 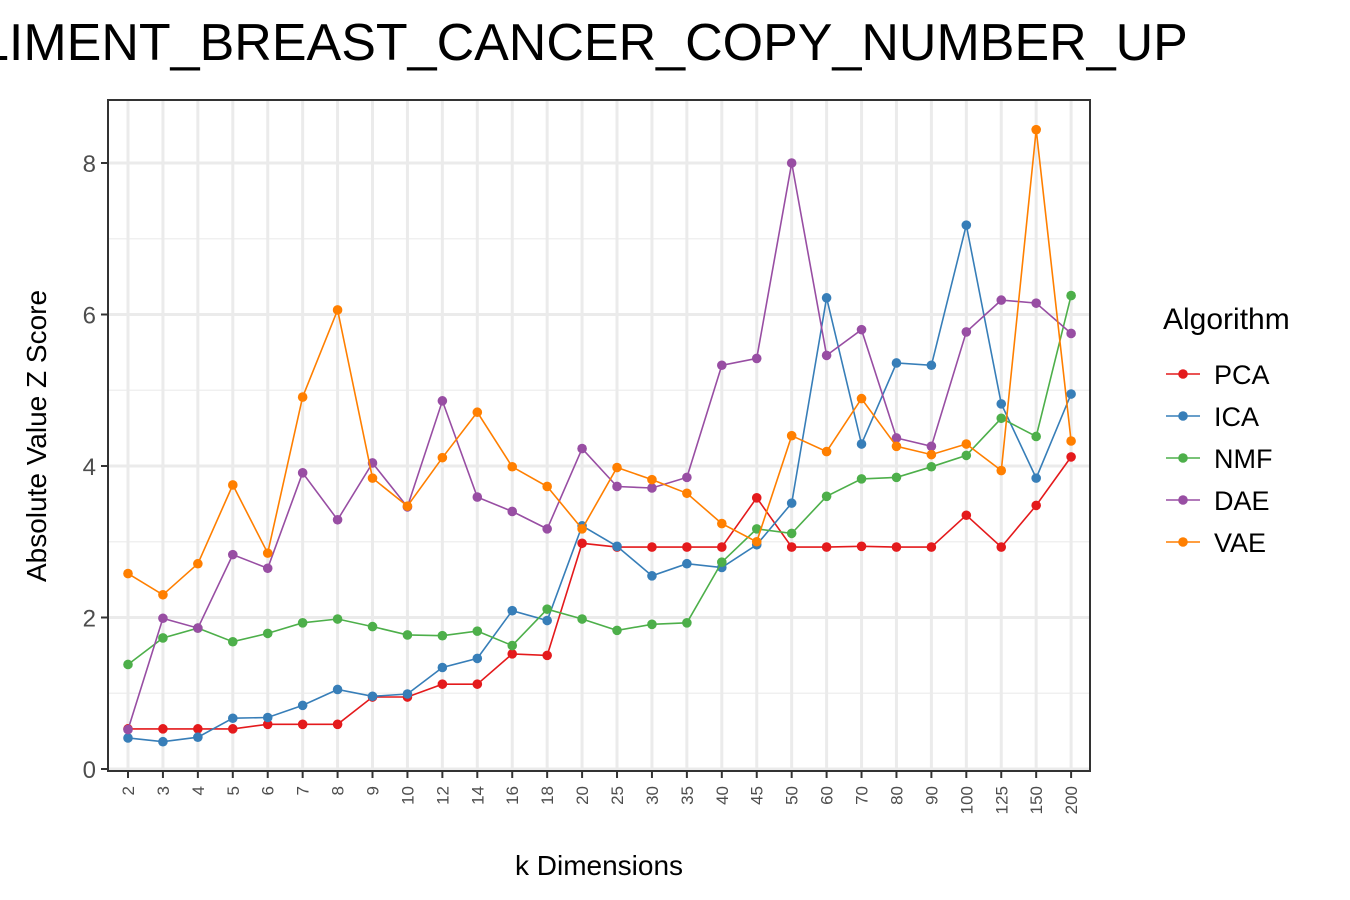 I want to click on x-tick-label: 8, so click(x=338, y=790).